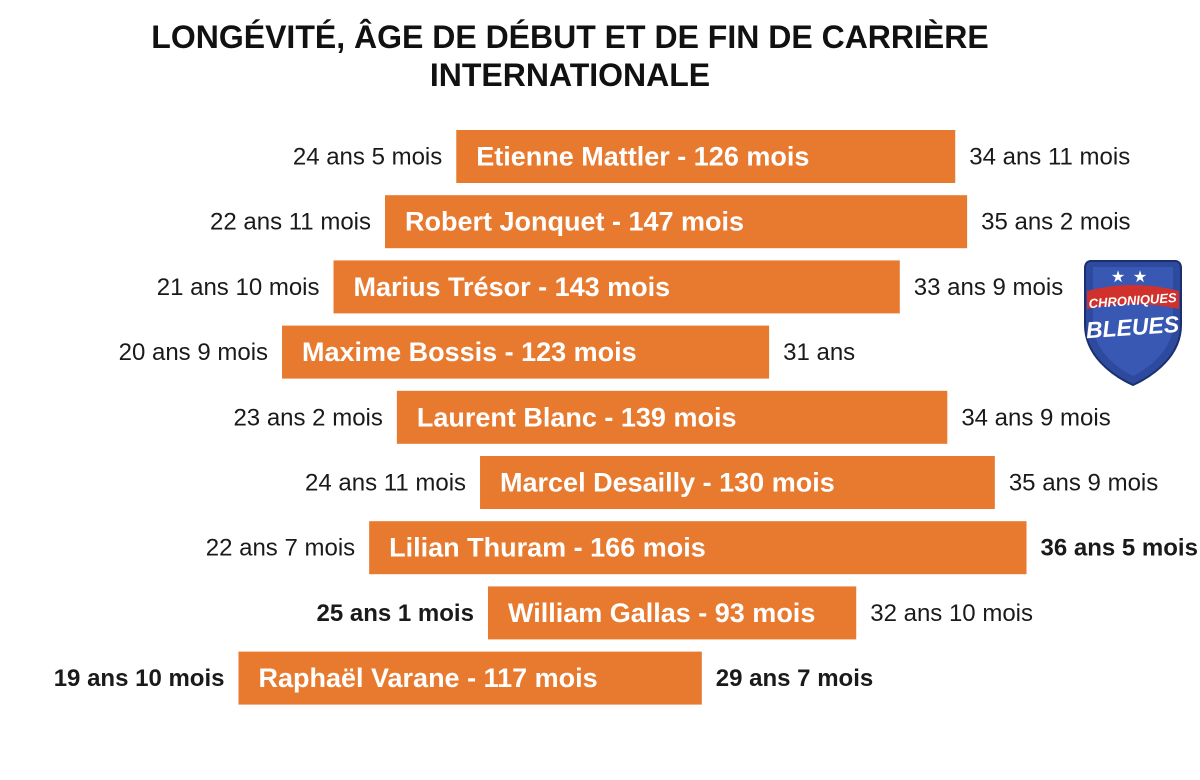 Image resolution: width=1200 pixels, height=780 pixels. What do you see at coordinates (1083, 483) in the screenshot?
I see `end-age-label: 35 ans 9 mois` at bounding box center [1083, 483].